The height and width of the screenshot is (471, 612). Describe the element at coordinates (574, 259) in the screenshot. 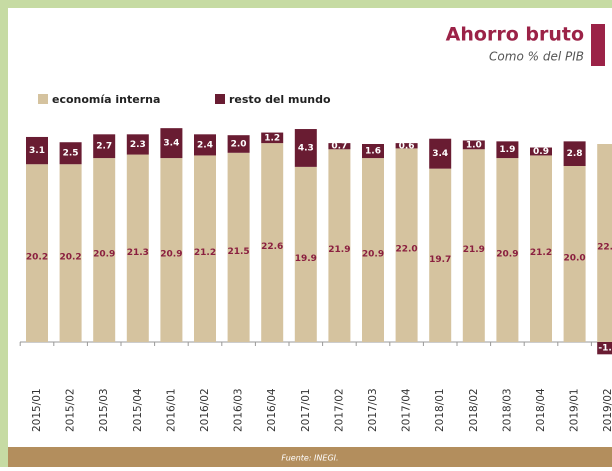

I see `data-label: 20.0` at that location.